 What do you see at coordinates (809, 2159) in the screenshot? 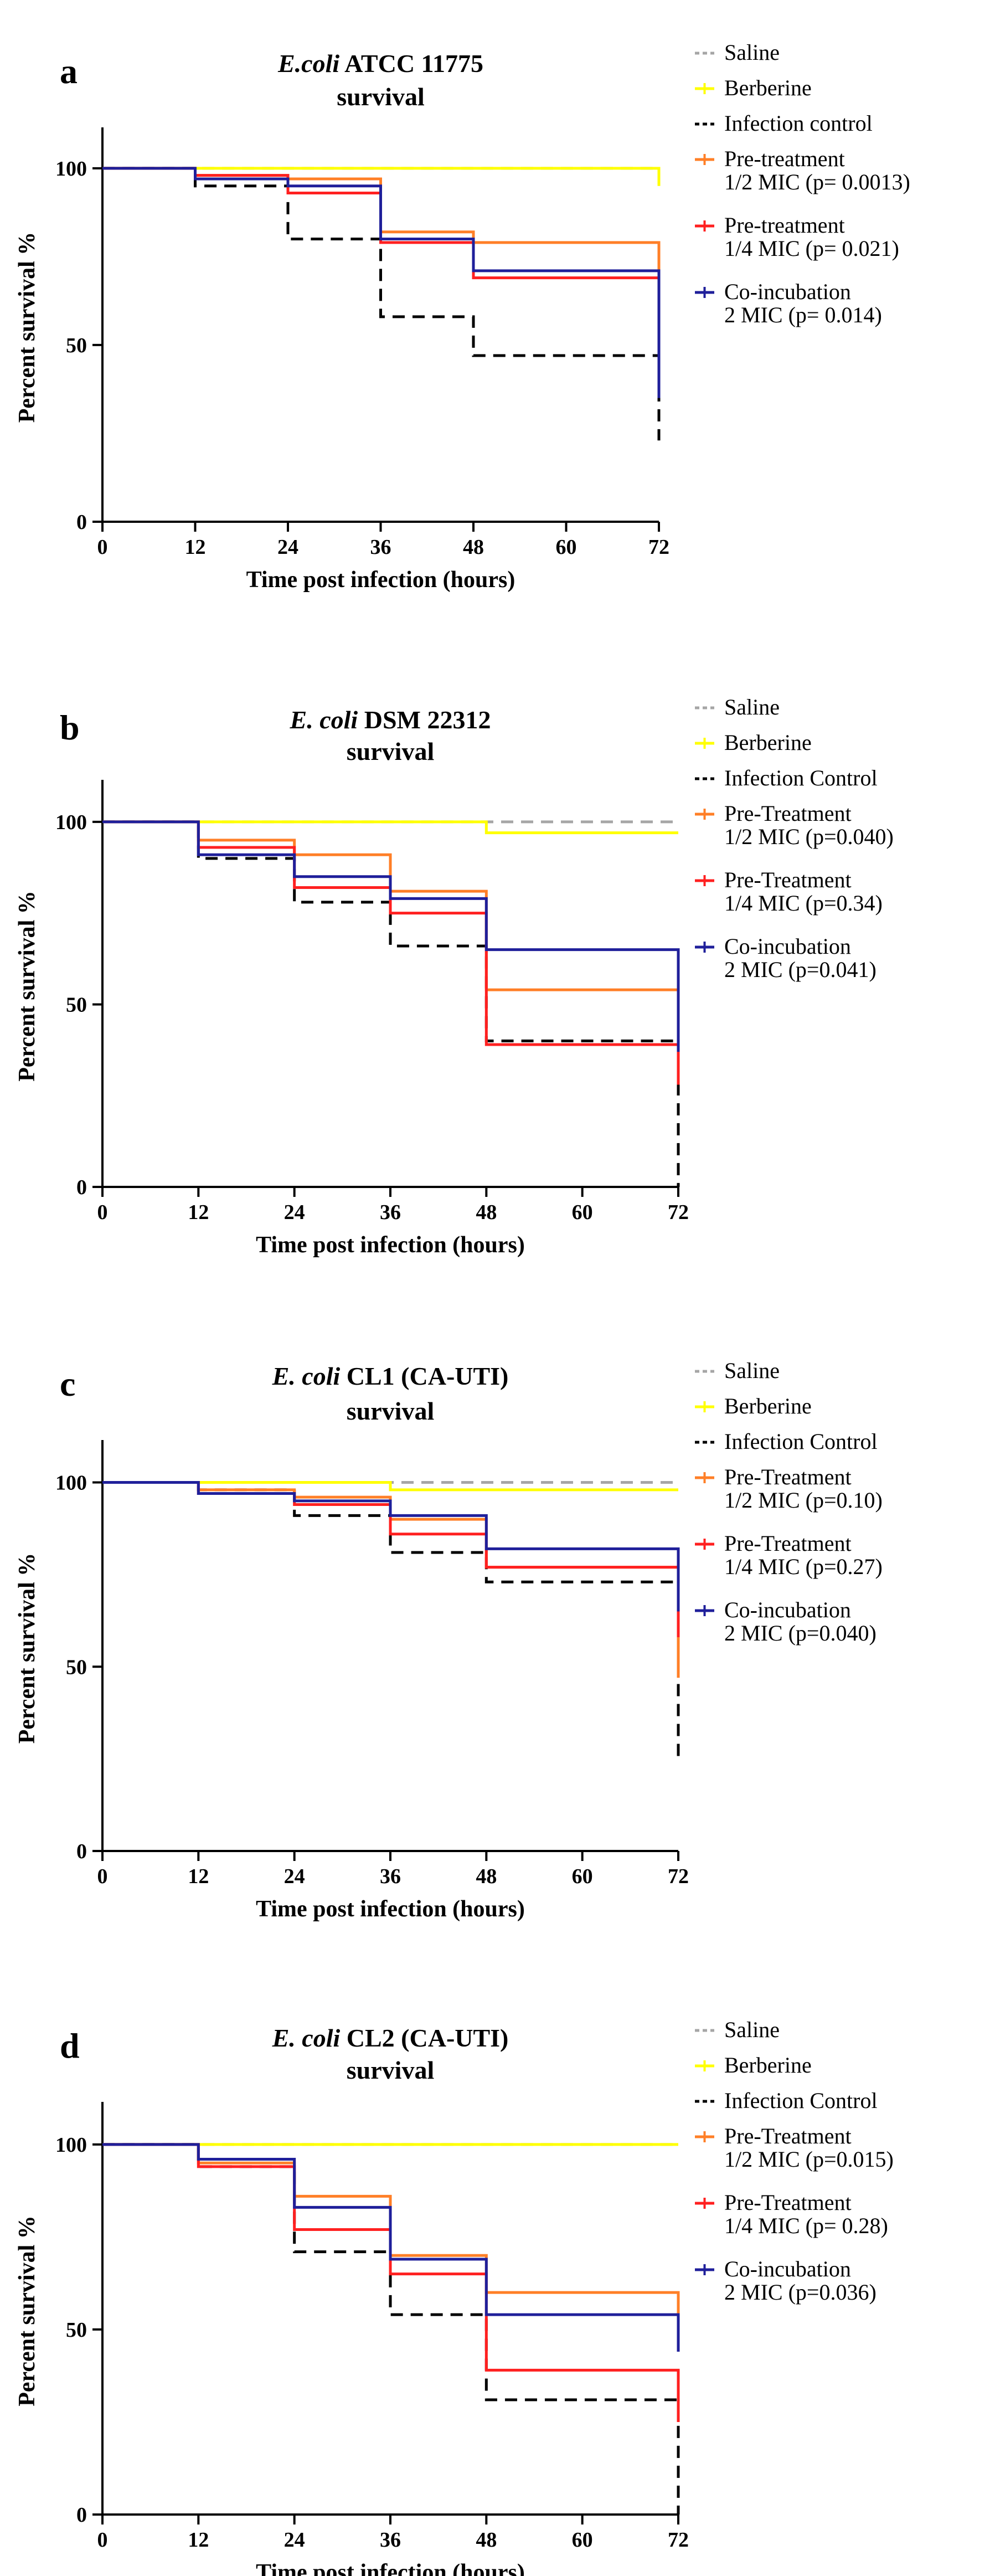
I see `legend-label: 1/2 MIC (p=0.015)` at bounding box center [809, 2159].